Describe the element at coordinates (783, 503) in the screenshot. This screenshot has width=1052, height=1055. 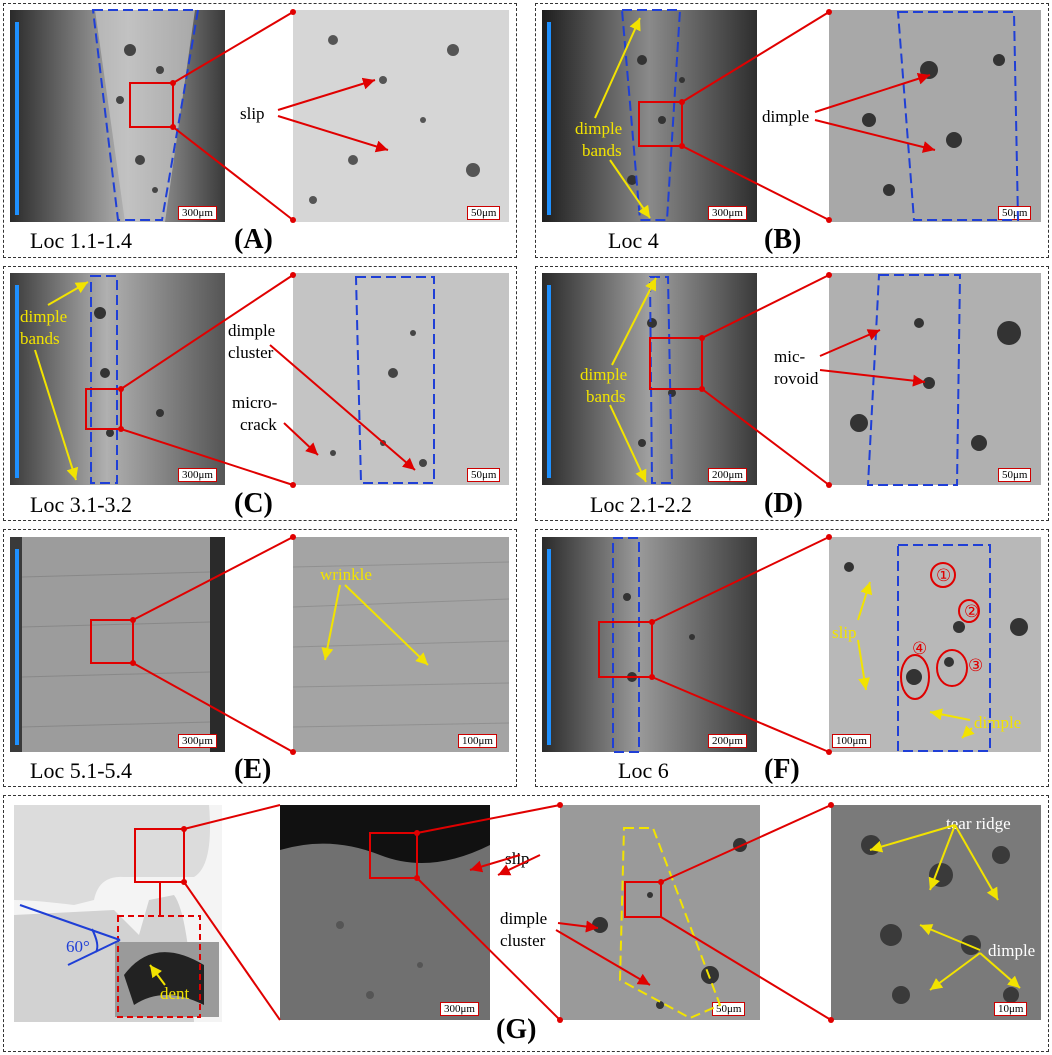
I see `panel-d-letter: (D)` at that location.